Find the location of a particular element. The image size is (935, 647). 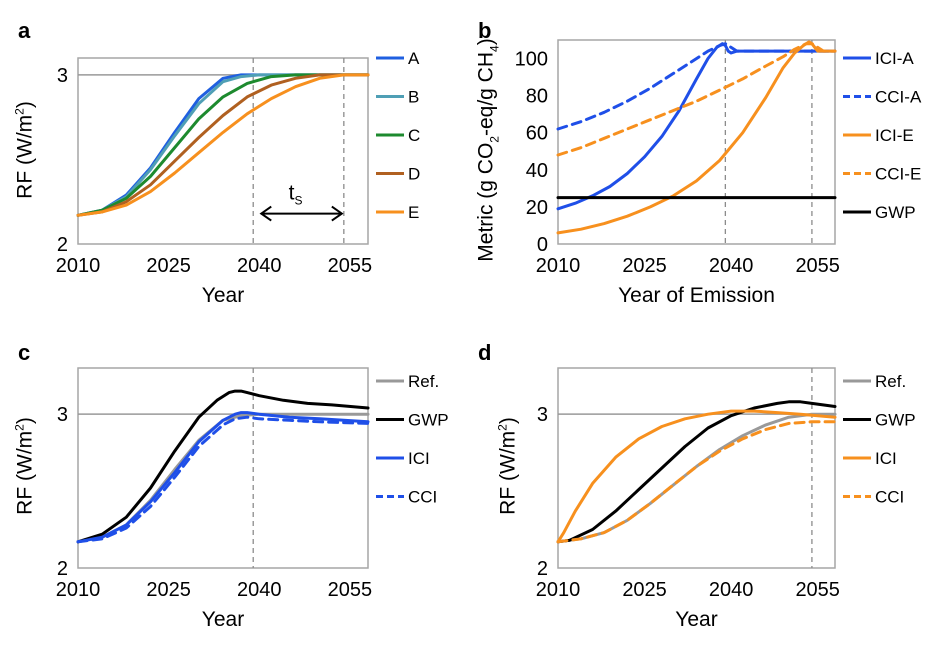

legend-label: B is located at coordinates (413, 97).